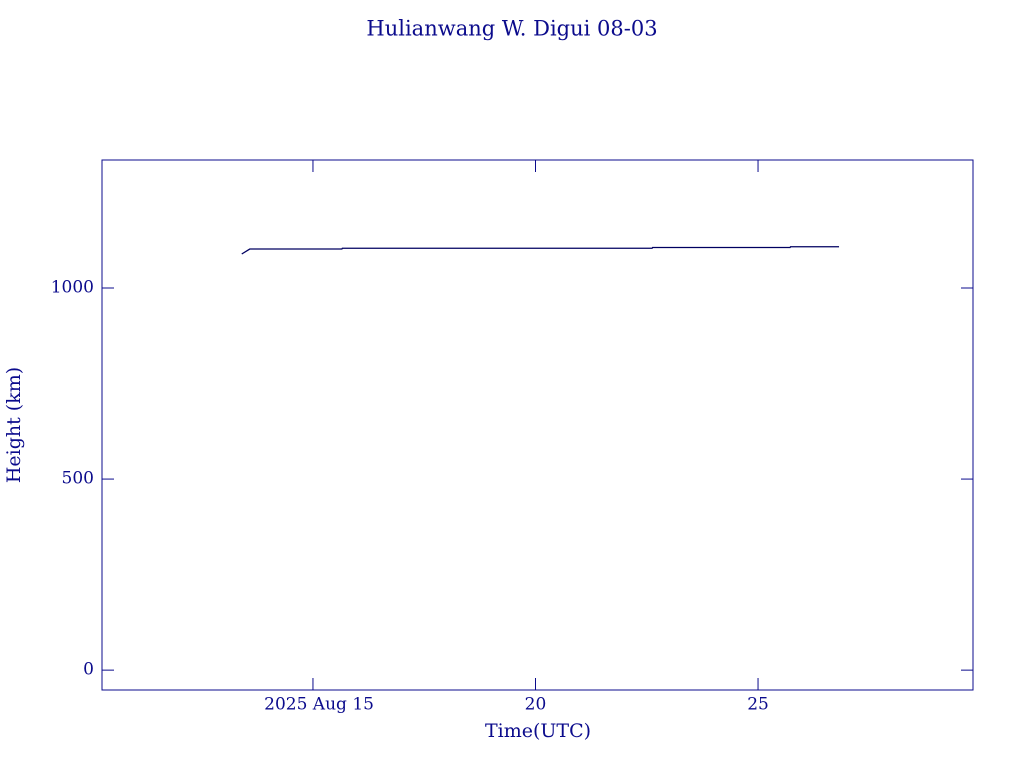 The height and width of the screenshot is (768, 1024). Describe the element at coordinates (319, 705) in the screenshot. I see `x-tick-label: 2025 Aug 15` at that location.